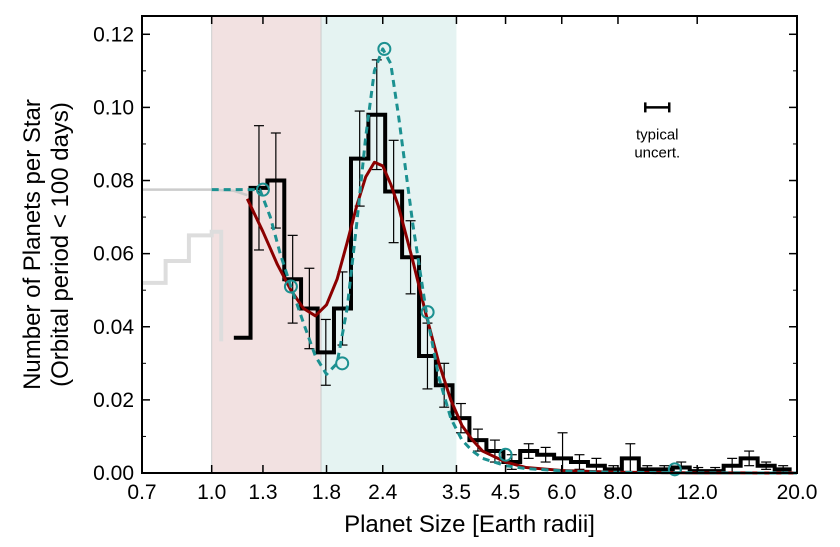  I want to click on y-tick-label-0: 0.00, so click(113, 473).